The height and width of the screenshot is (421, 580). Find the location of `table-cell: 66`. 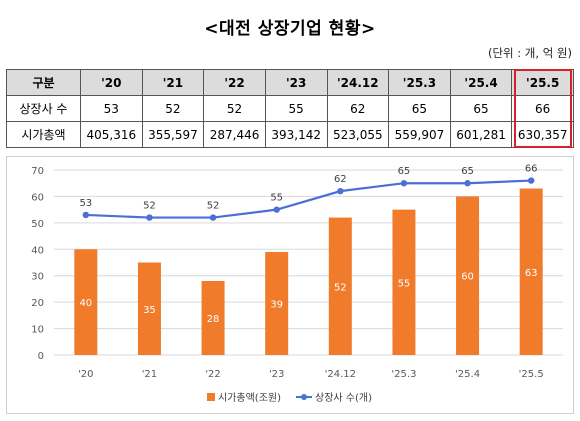

table-cell: 66 is located at coordinates (542, 108).